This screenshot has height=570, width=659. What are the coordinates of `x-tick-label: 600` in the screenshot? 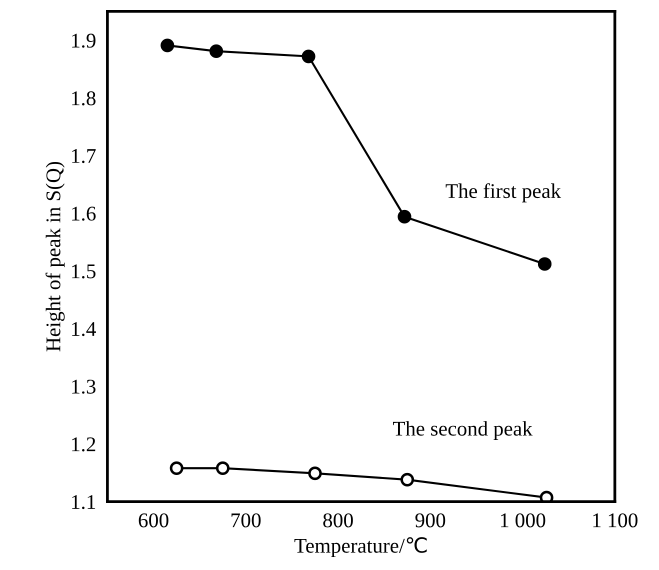 It's located at (153, 520).